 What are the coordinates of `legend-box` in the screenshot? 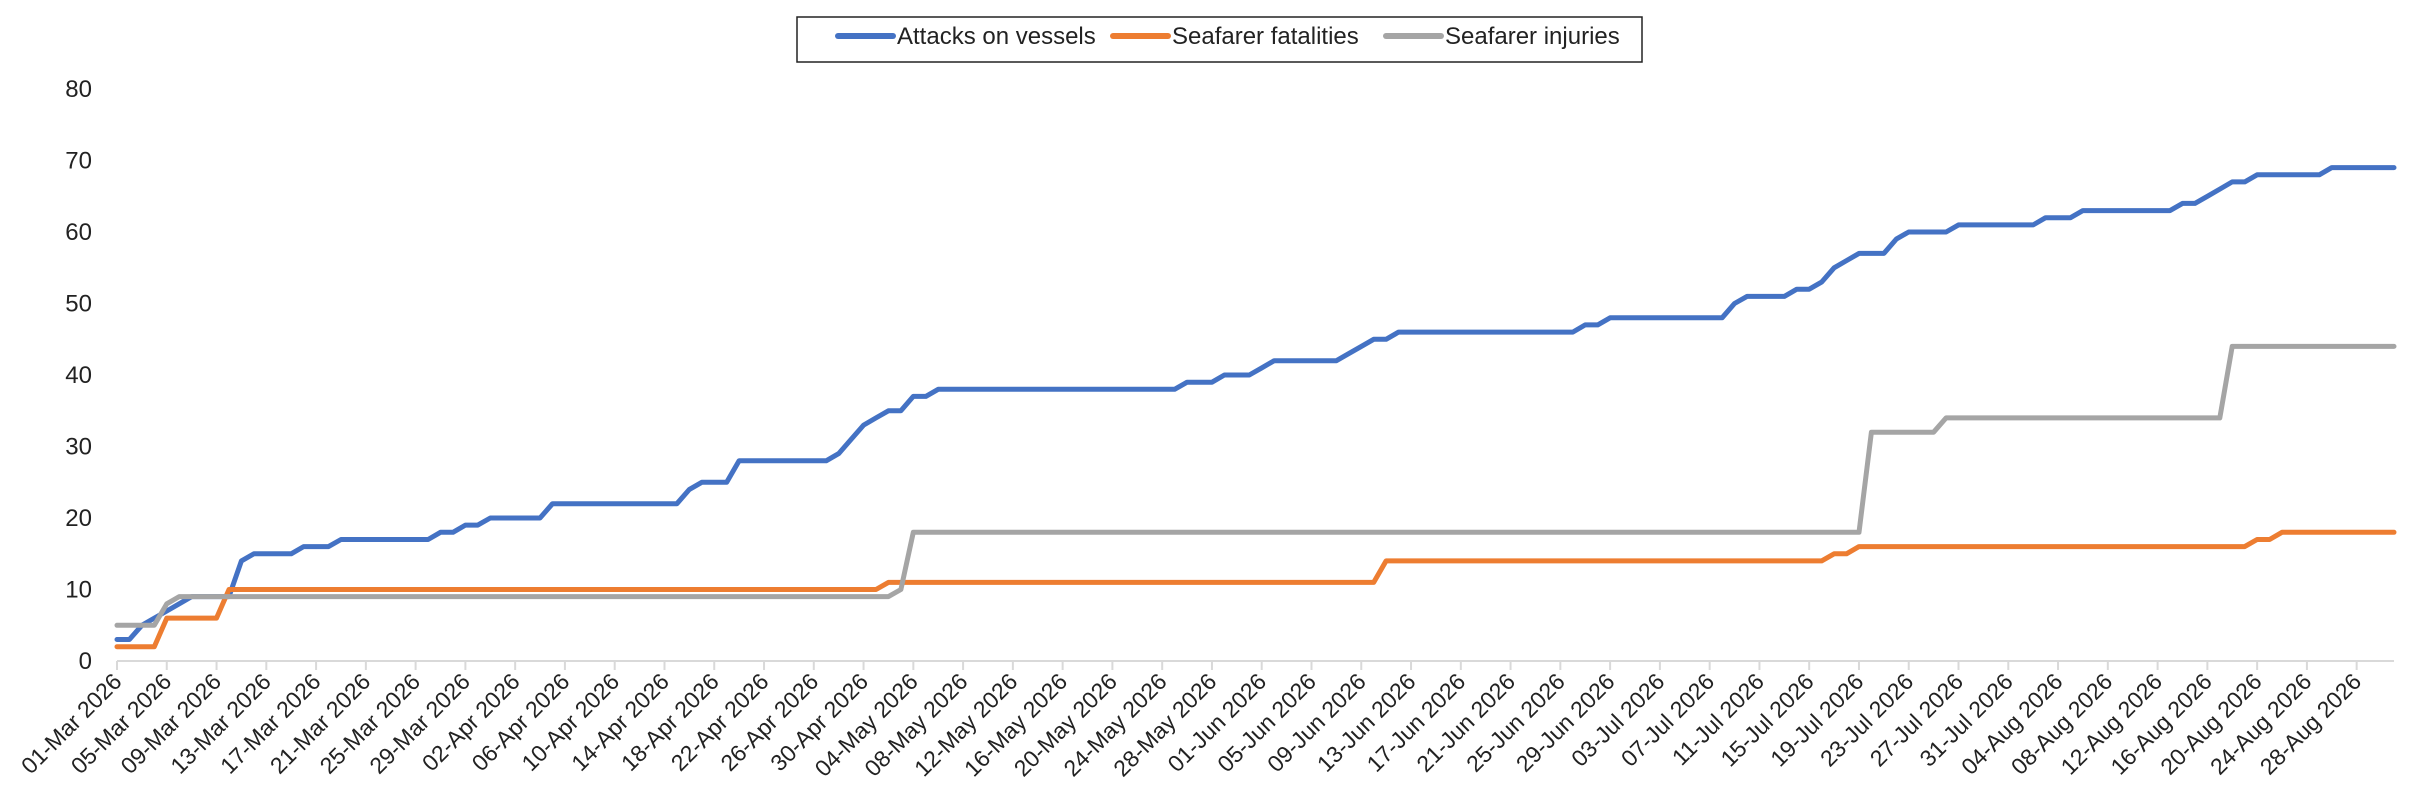 It's located at (1219, 39).